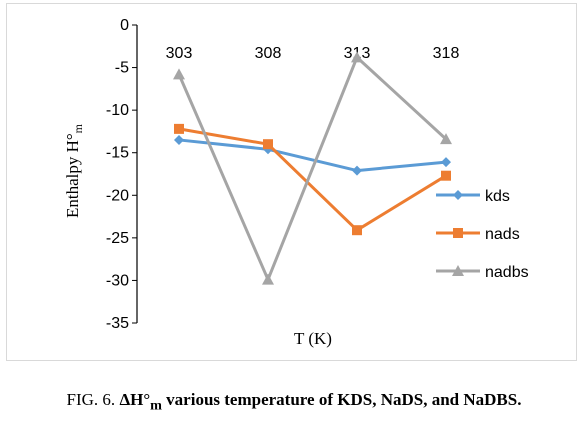 This screenshot has width=588, height=422. I want to click on y-tick-label: -10, so click(117, 110).